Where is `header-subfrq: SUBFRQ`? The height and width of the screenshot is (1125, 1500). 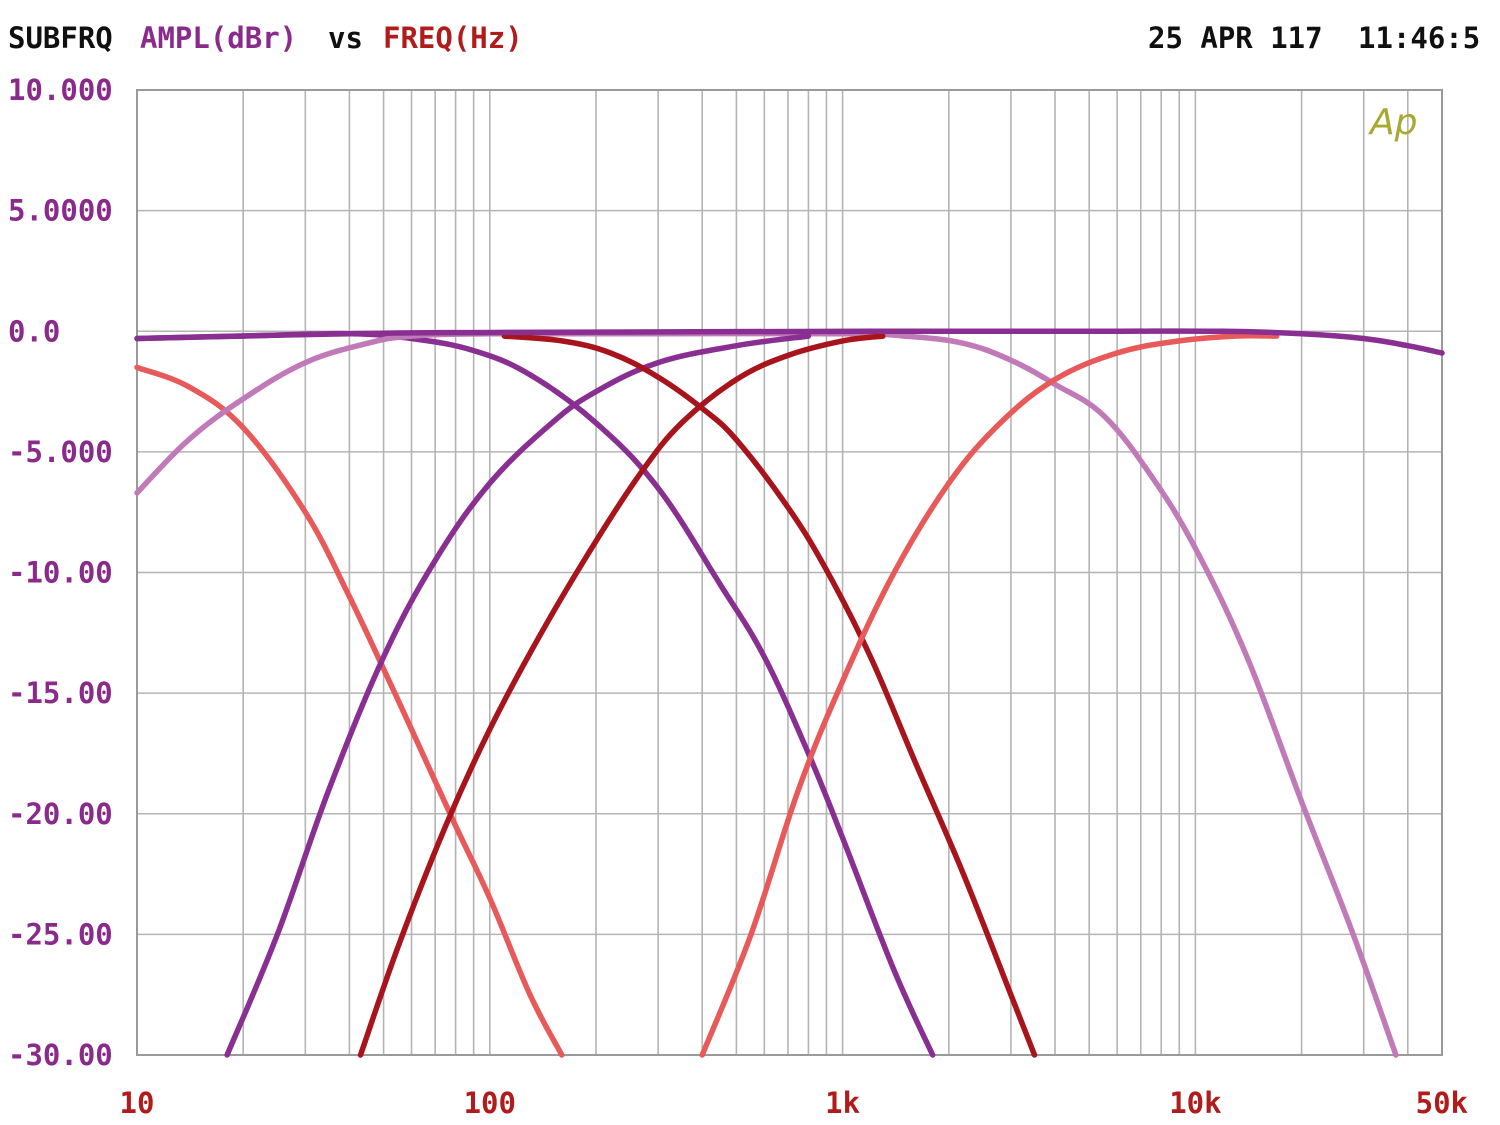 header-subfrq: SUBFRQ is located at coordinates (60, 38).